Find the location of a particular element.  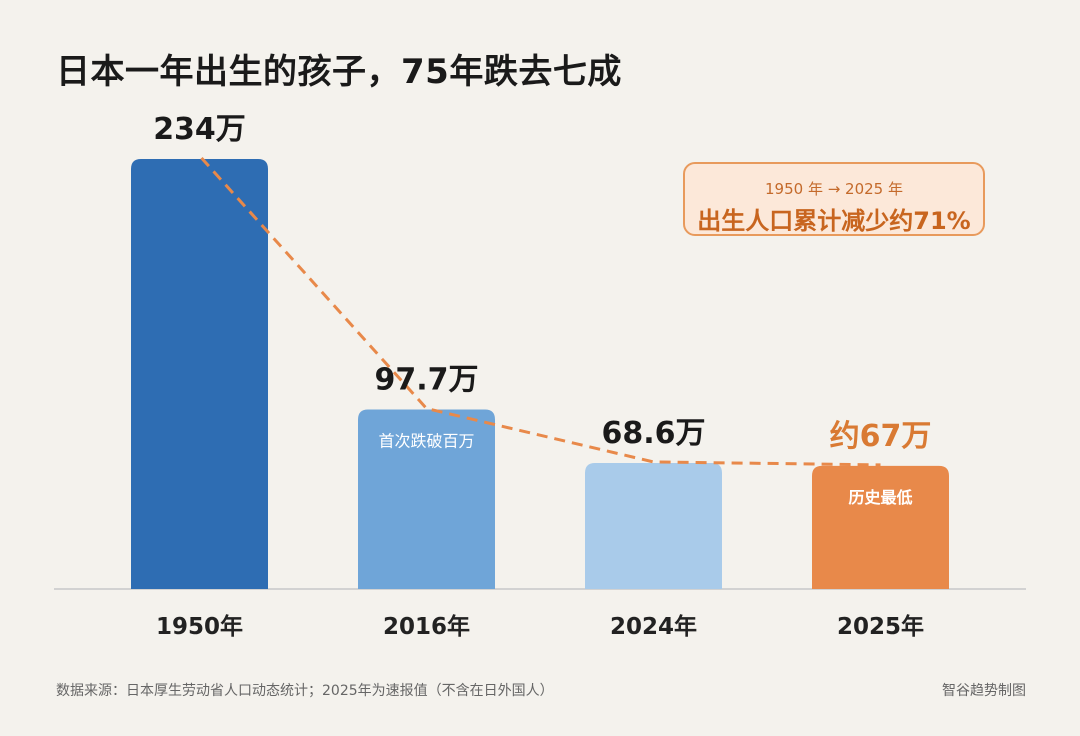

value-label-3: 约67万 is located at coordinates (881, 436).